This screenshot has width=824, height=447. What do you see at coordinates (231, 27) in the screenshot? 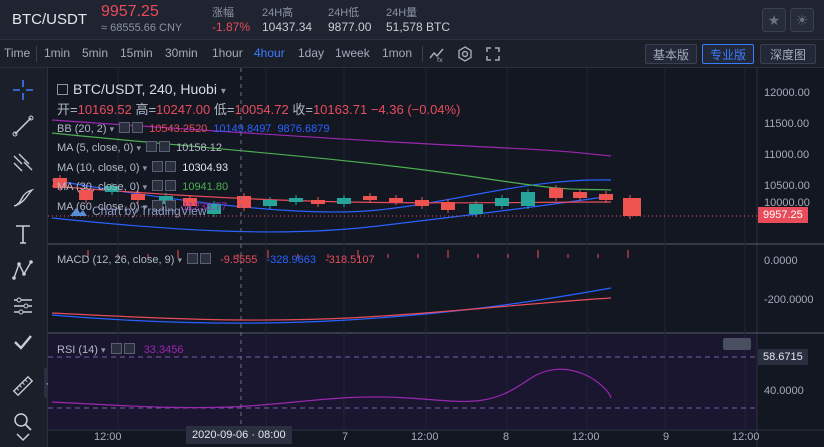
I see `stat-change-value: -1.87%` at bounding box center [231, 27].